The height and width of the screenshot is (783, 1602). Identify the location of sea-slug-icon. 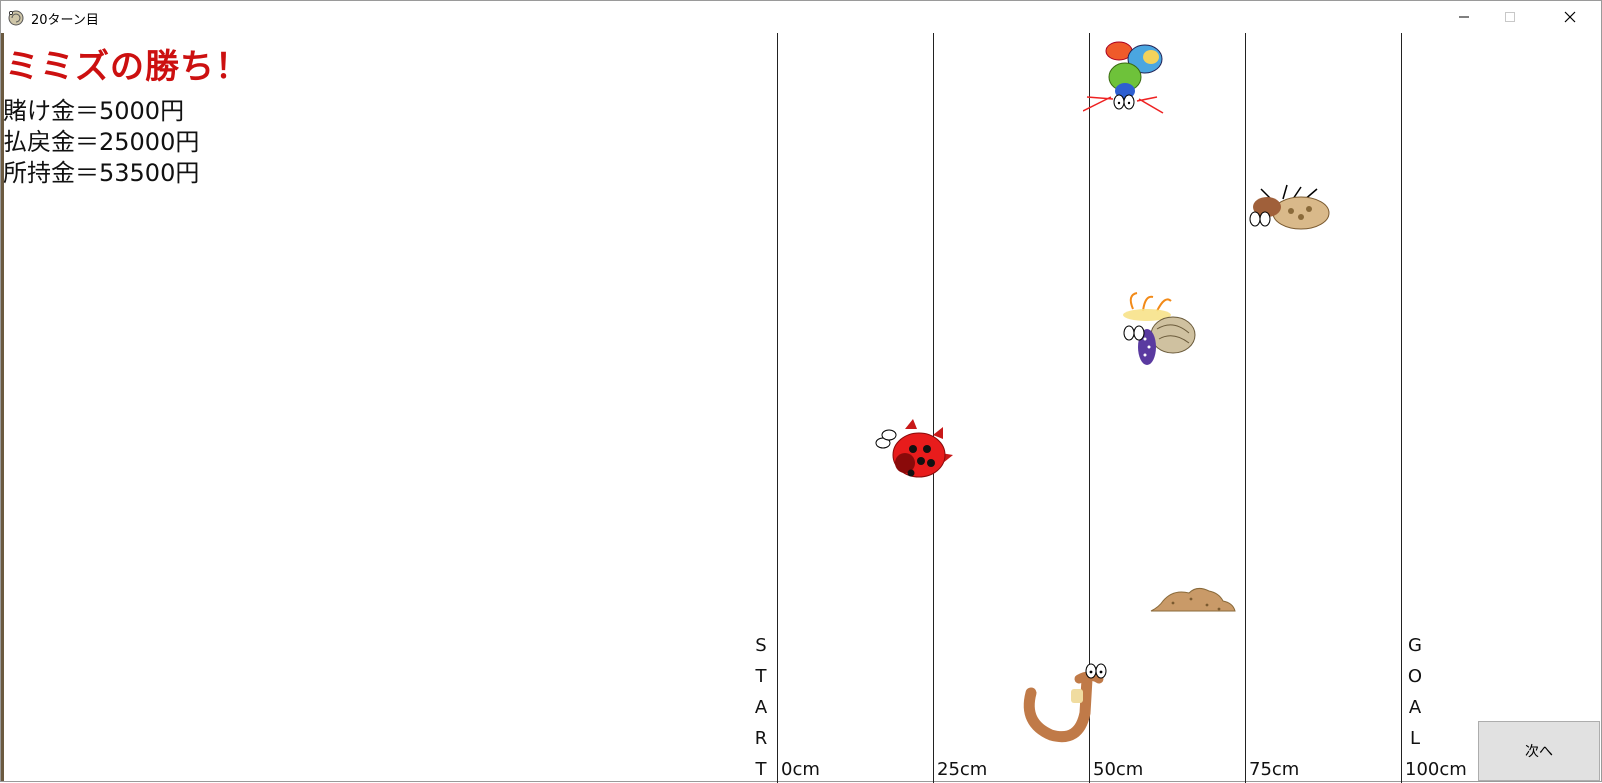
(1159, 336).